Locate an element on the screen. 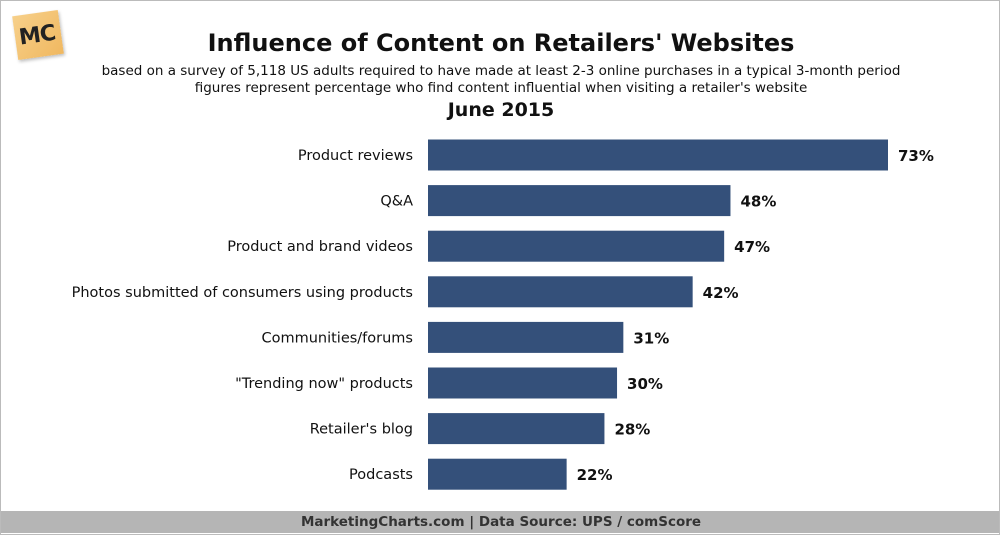 The height and width of the screenshot is (535, 1000). data-label: 48% is located at coordinates (758, 202).